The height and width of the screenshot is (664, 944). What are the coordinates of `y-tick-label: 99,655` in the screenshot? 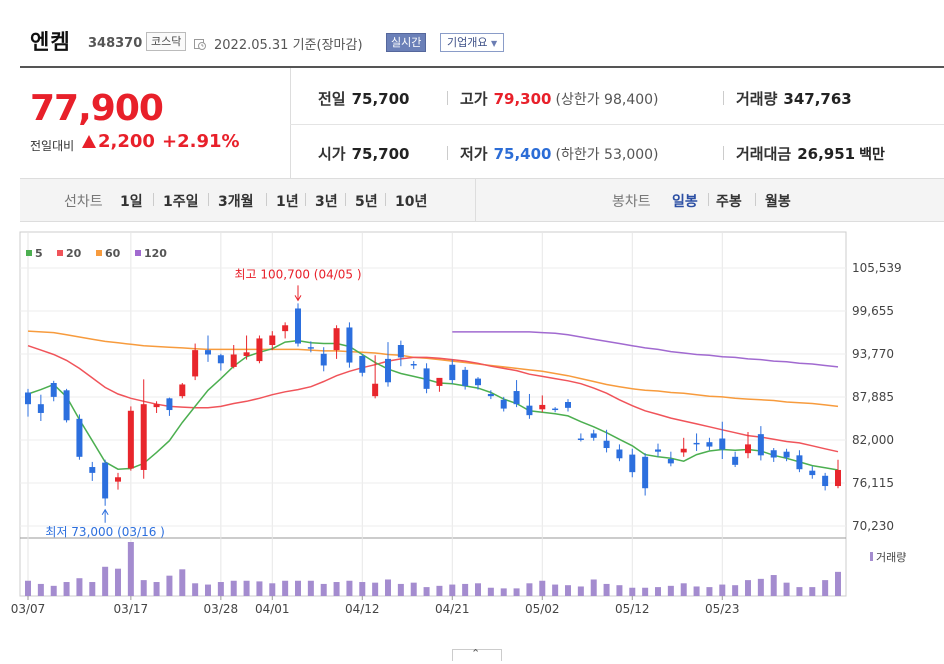 It's located at (873, 311).